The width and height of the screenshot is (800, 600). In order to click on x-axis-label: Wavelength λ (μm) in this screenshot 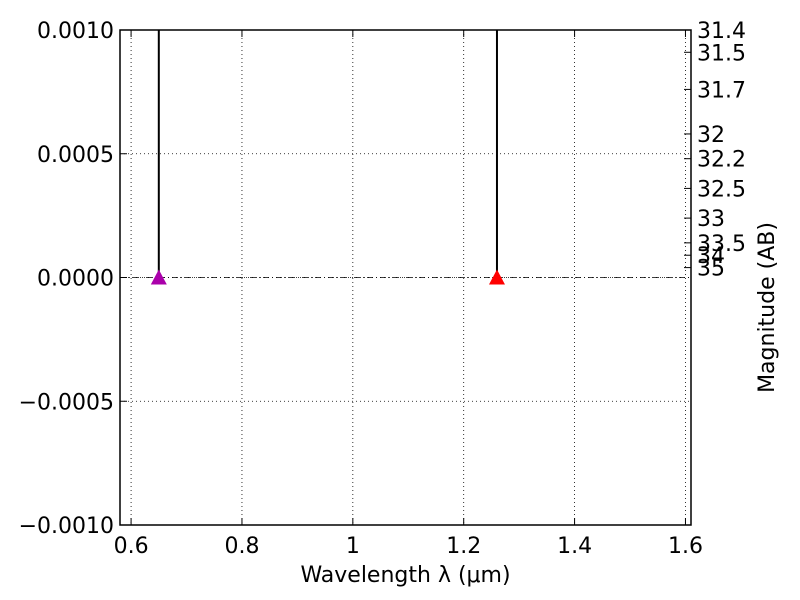, I will do `click(405, 575)`.